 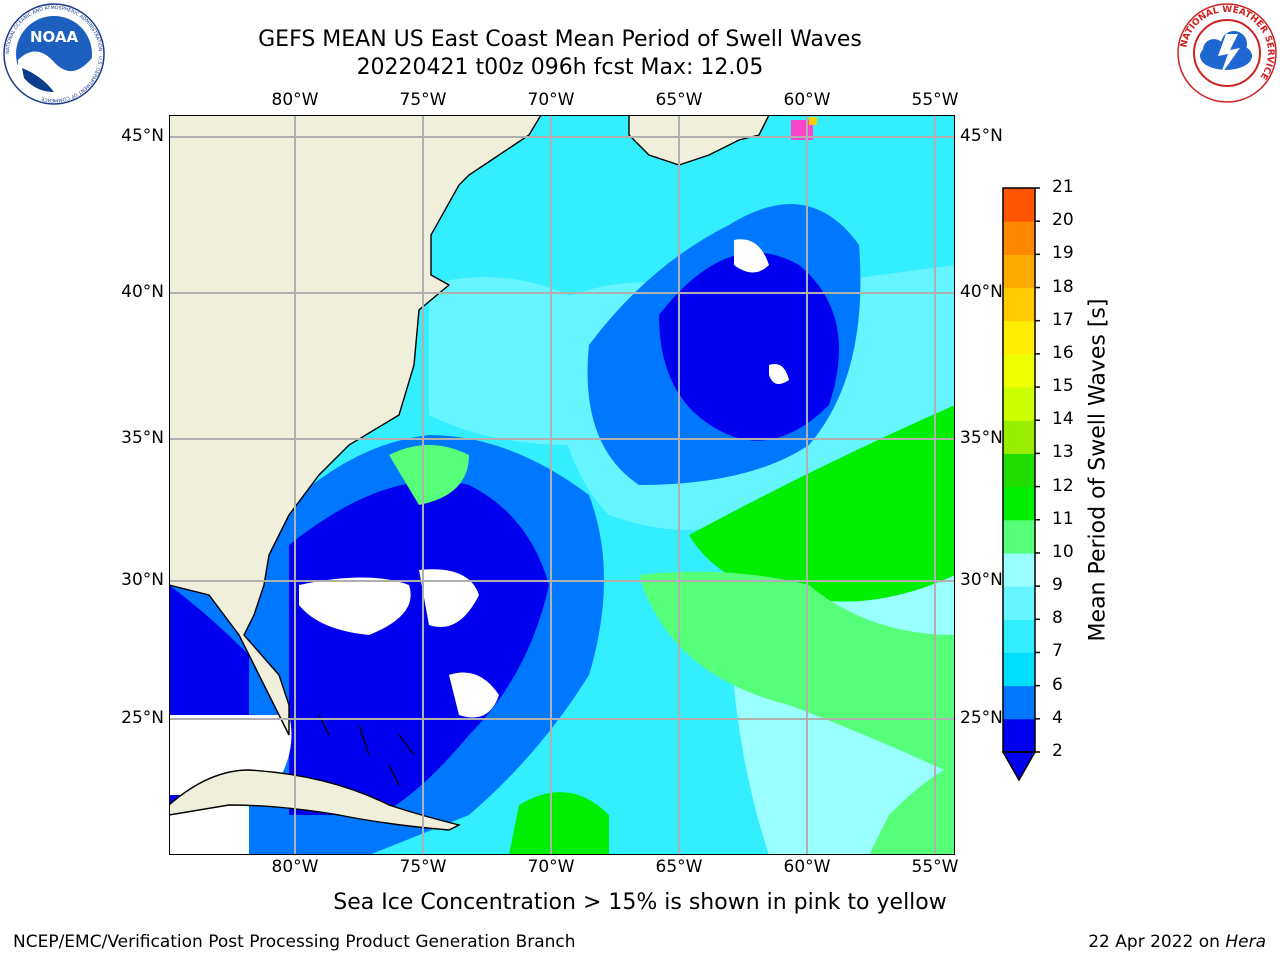 What do you see at coordinates (1063, 518) in the screenshot?
I see `colorbar-tick-label: 11` at bounding box center [1063, 518].